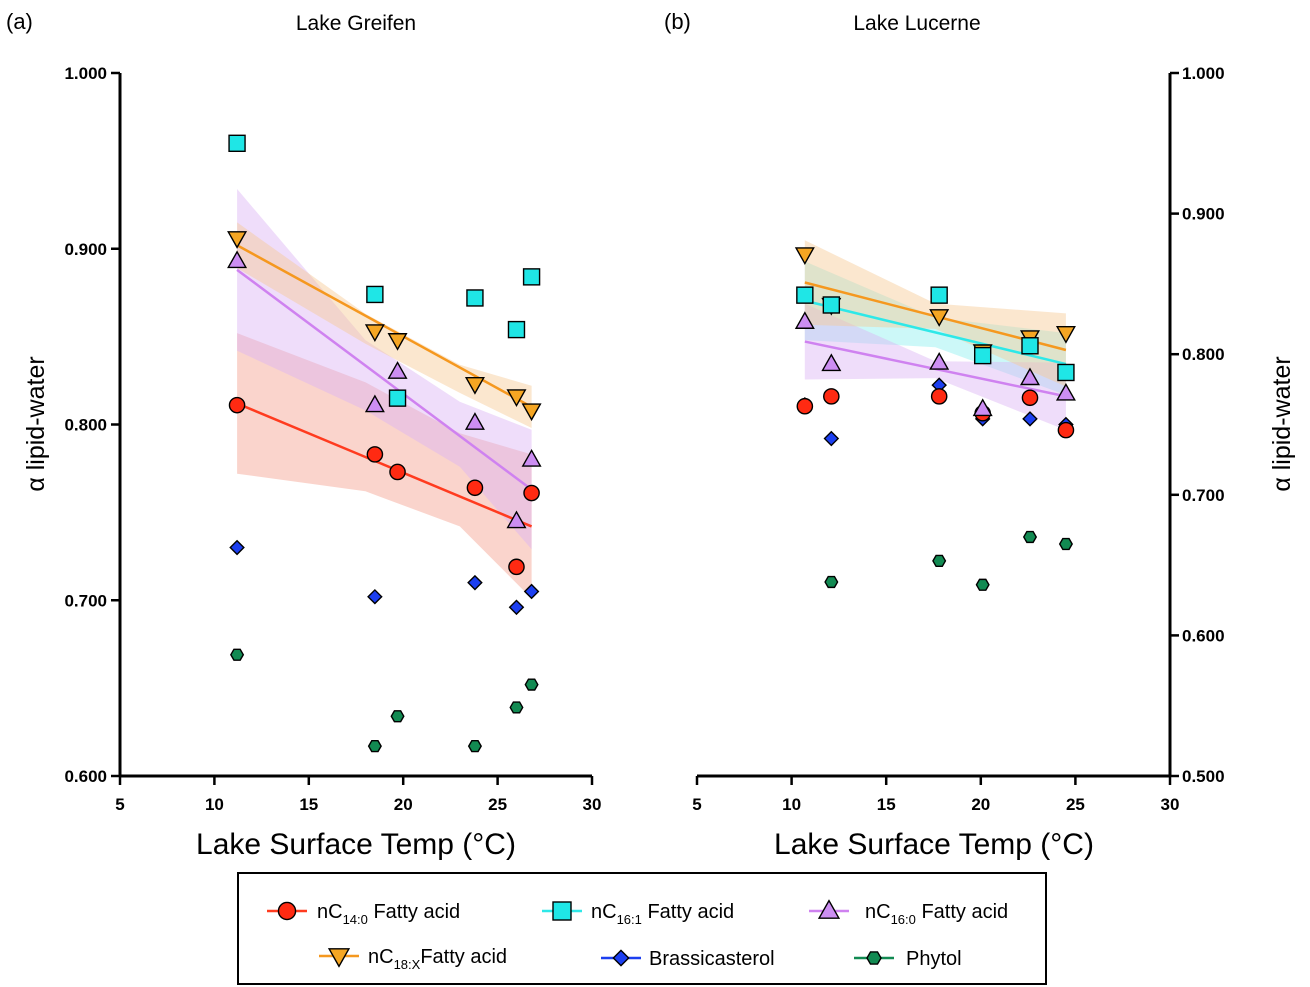 The width and height of the screenshot is (1310, 987). I want to click on panel-a-letter: (a), so click(19, 21).